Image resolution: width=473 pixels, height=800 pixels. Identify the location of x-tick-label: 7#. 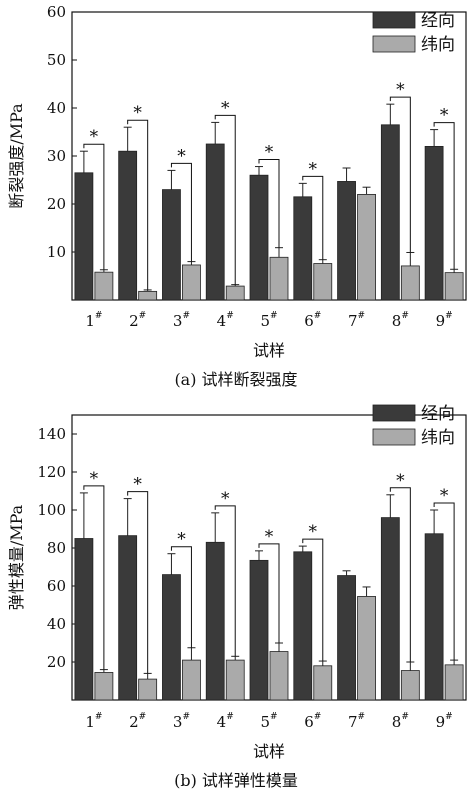
(356, 721).